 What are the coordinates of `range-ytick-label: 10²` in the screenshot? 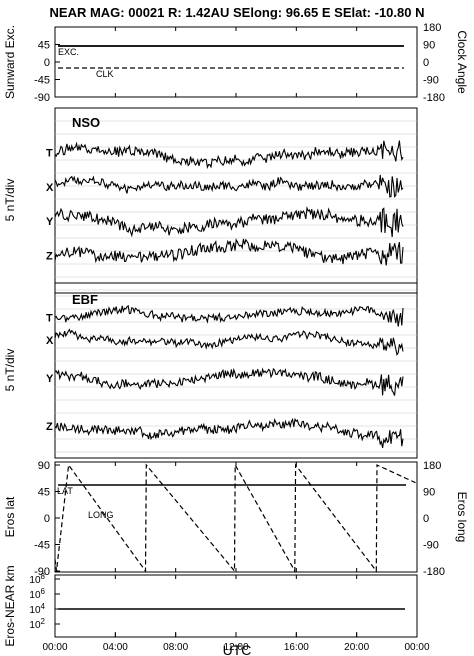 It's located at (37, 624).